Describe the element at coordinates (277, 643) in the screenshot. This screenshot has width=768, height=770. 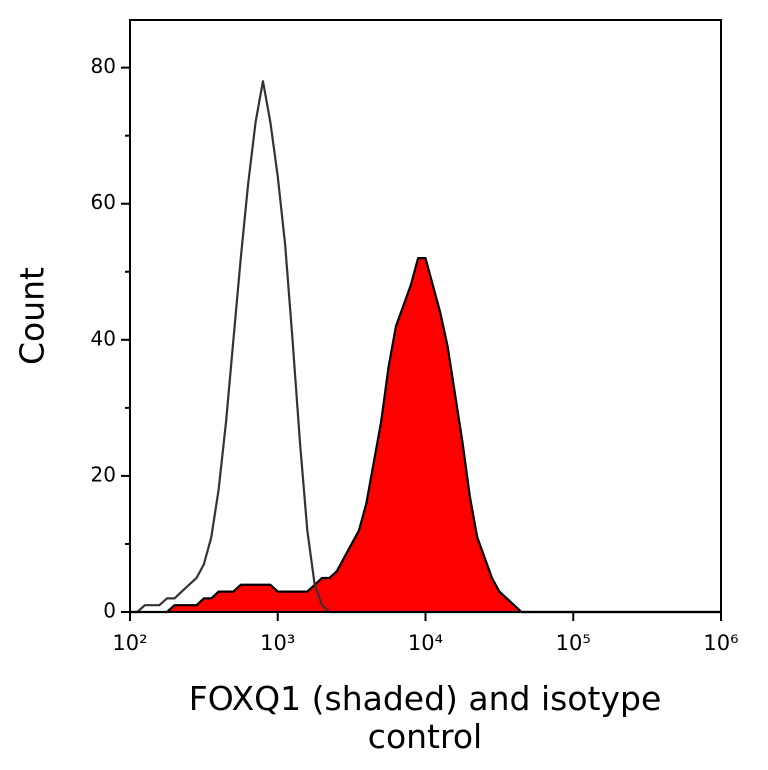
I see `x-tick-label: 10³` at that location.